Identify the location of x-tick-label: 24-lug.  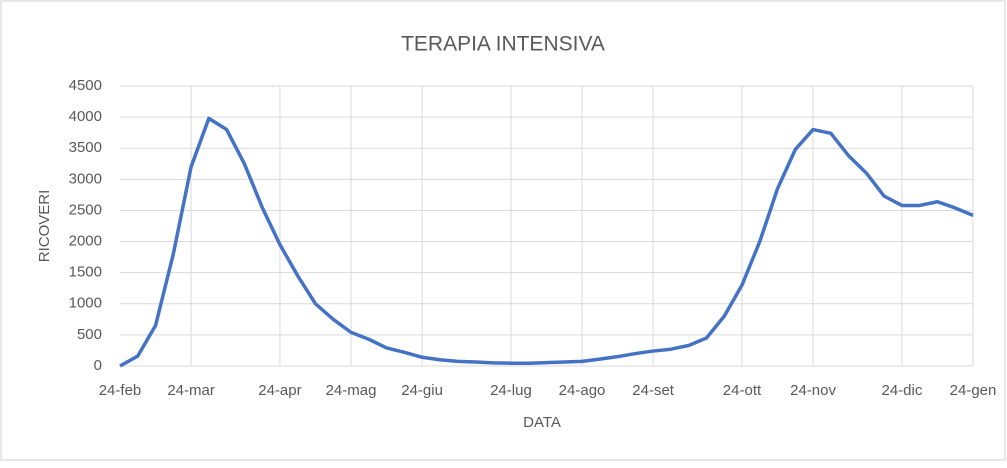
(511, 390).